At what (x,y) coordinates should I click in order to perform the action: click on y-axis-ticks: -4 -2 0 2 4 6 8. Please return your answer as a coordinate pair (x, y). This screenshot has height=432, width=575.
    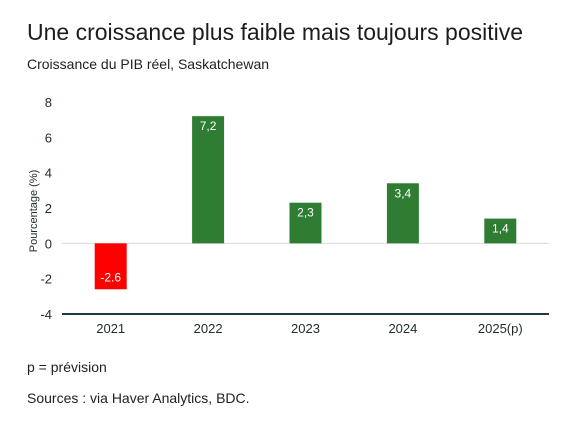
    Looking at the image, I should click on (46, 208).